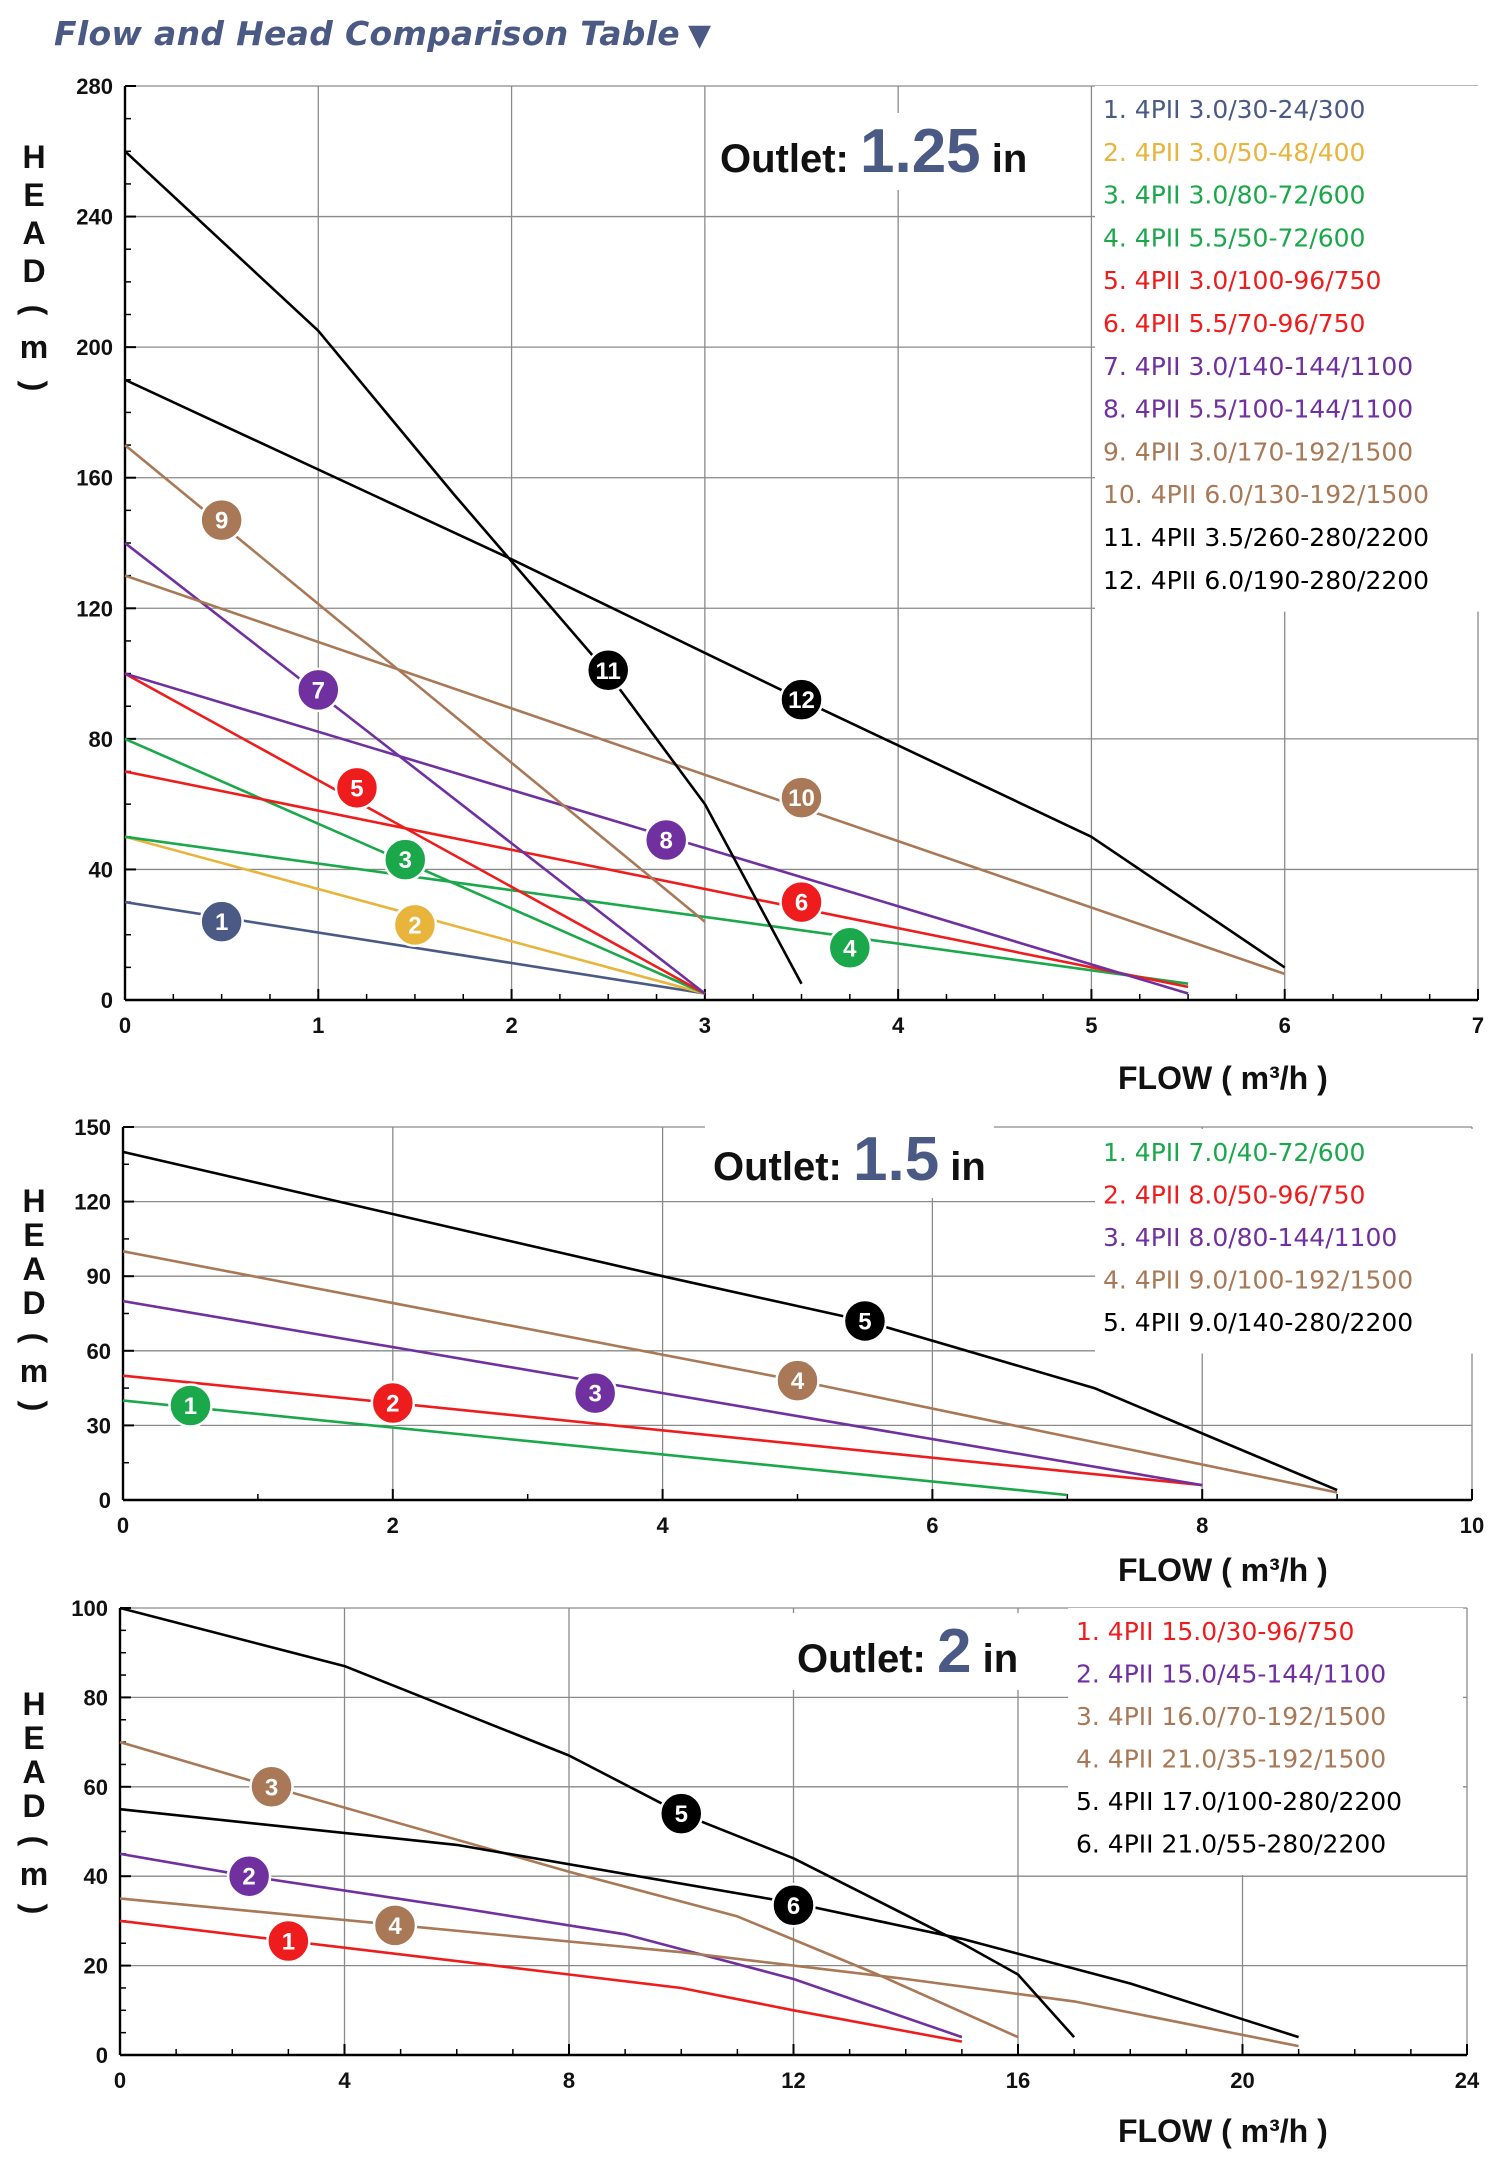 This screenshot has width=1500, height=2160. I want to click on series-marker-label-4: 4, so click(850, 948).